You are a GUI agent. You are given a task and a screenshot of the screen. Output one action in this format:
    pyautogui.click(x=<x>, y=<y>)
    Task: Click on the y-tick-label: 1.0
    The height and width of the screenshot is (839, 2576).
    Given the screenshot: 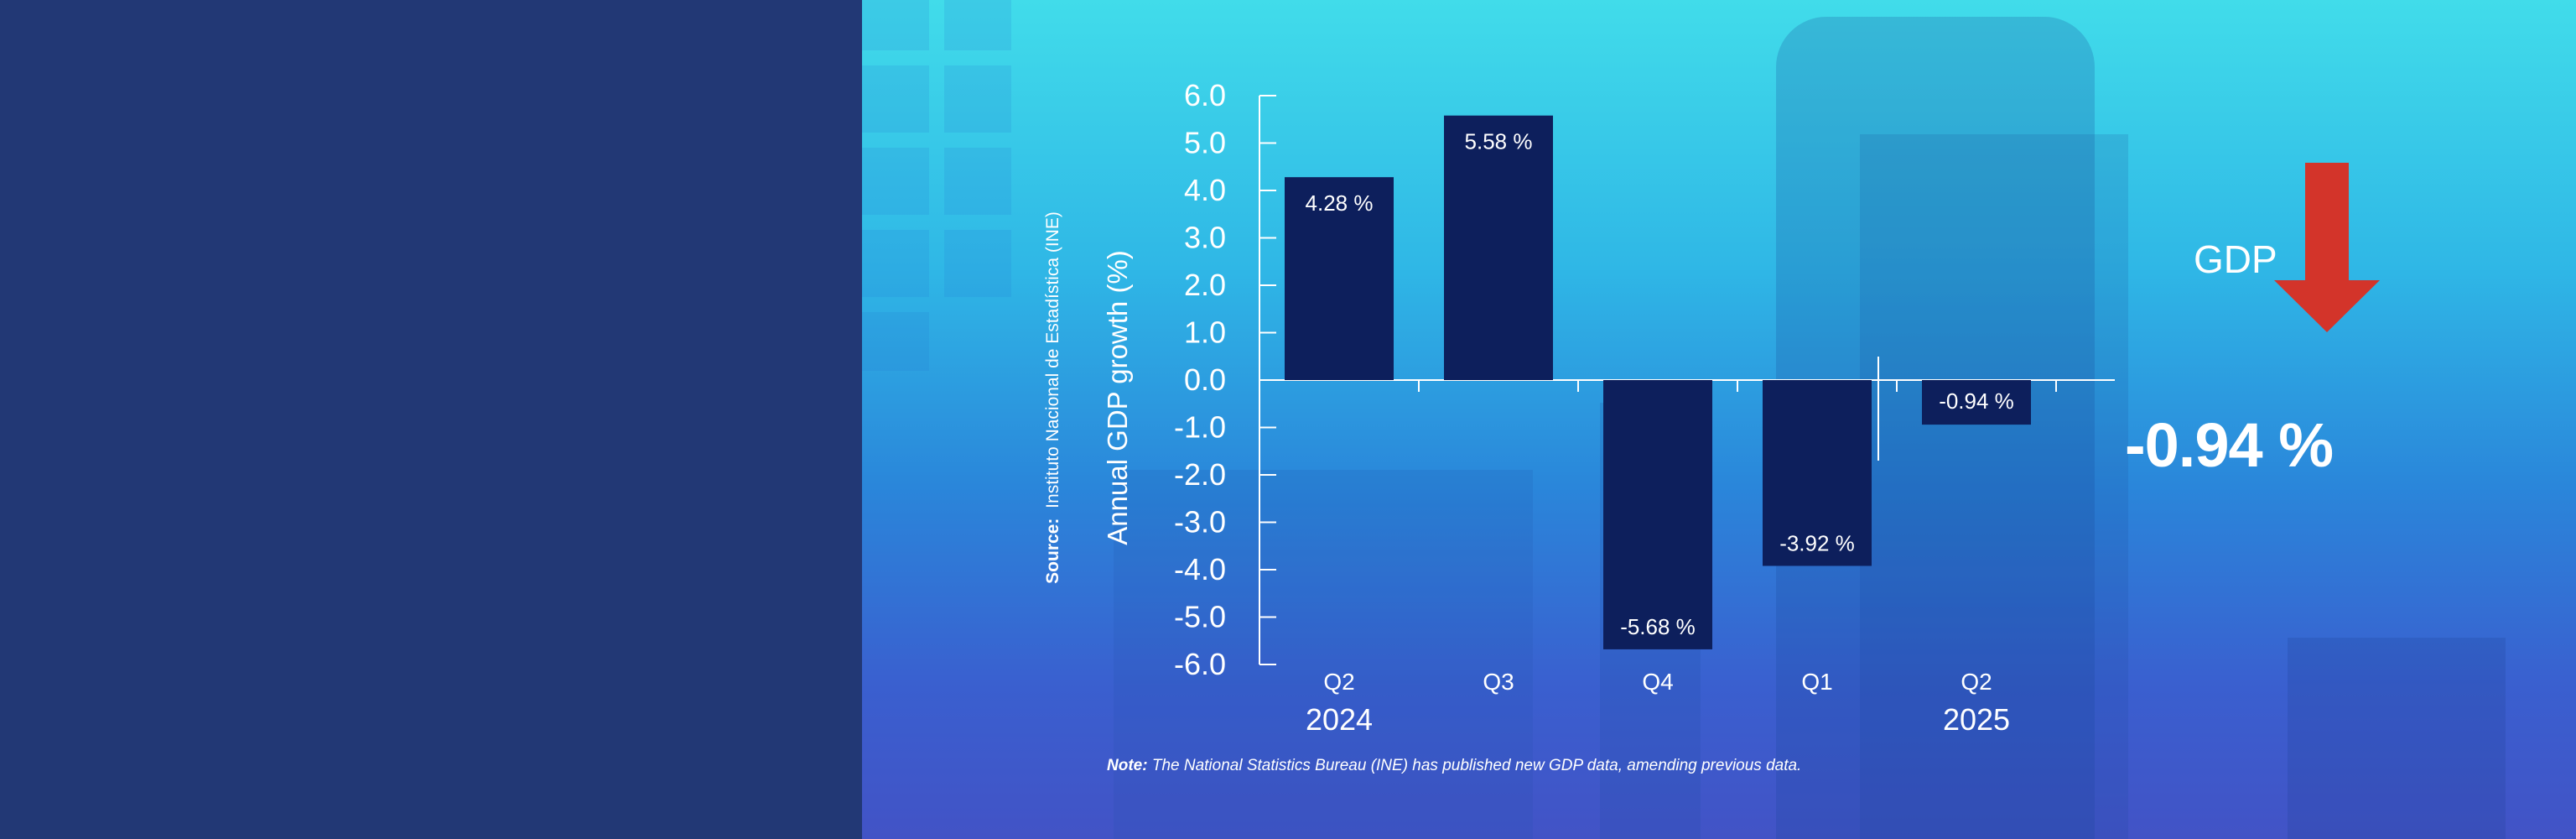 What is the action you would take?
    pyautogui.click(x=1205, y=332)
    